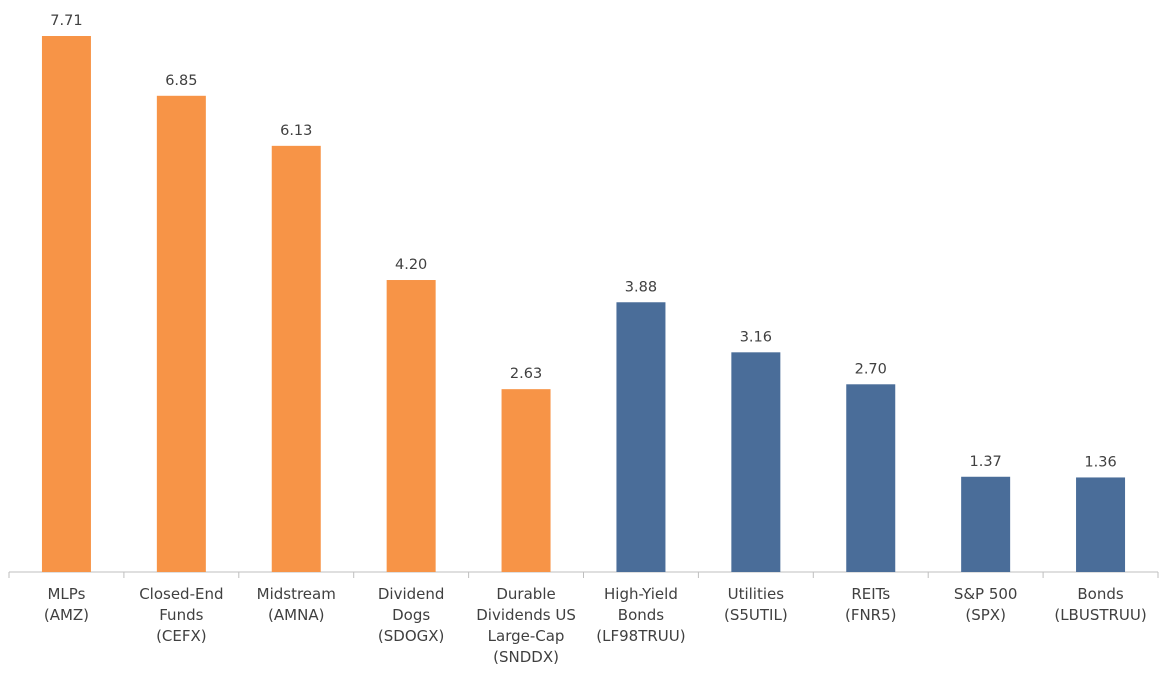  I want to click on category-label-line: Large-Cap, so click(526, 636).